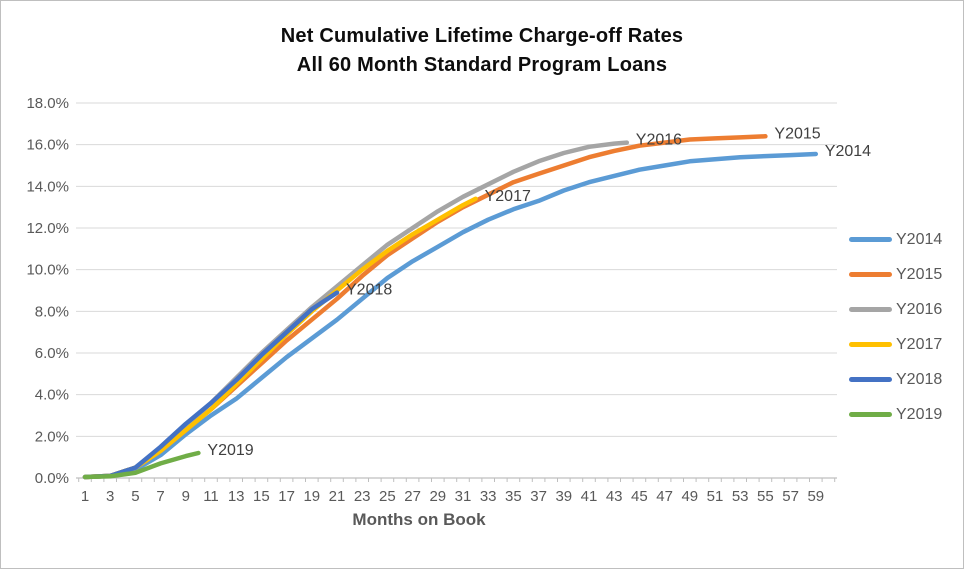 This screenshot has height=569, width=964. I want to click on series-end-label-y2016: Y2016, so click(659, 140).